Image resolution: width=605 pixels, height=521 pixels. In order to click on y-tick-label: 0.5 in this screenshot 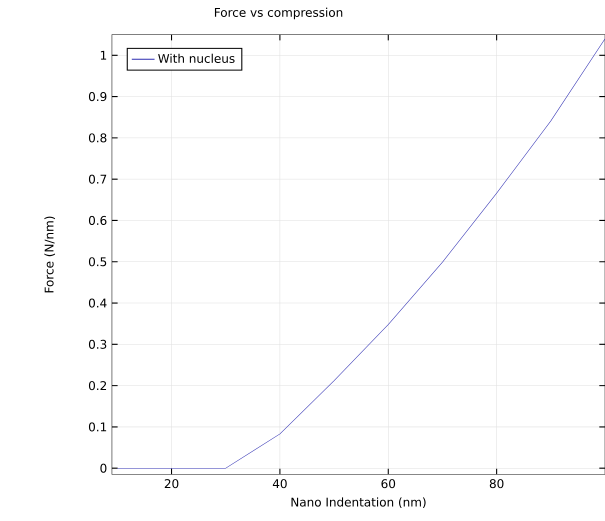, I will do `click(97, 261)`.